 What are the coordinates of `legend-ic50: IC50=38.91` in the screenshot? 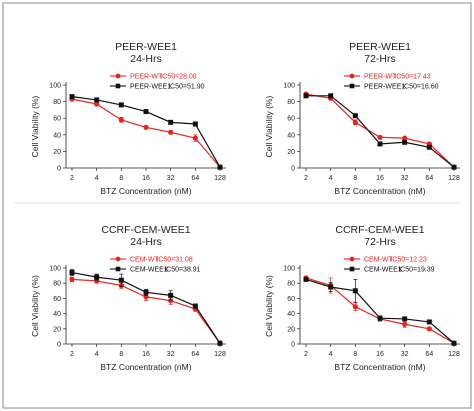 It's located at (182, 270).